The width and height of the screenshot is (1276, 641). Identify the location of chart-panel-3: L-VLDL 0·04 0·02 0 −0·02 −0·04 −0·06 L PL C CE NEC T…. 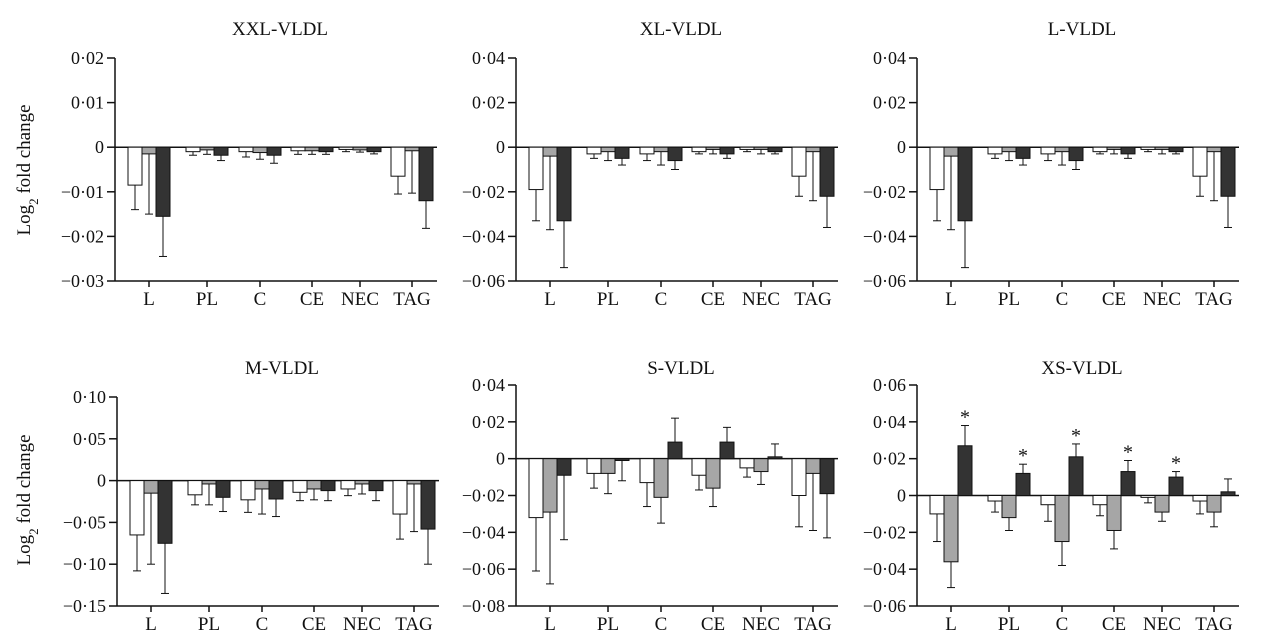
(1051, 164).